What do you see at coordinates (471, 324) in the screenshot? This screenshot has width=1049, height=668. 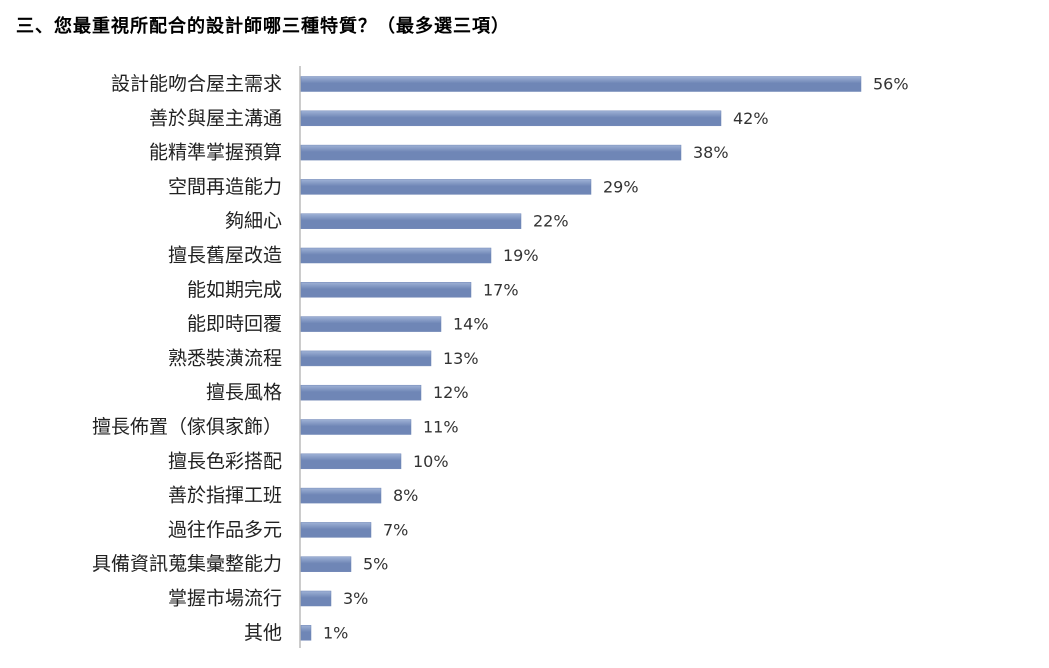 I see `value-label: 14%` at bounding box center [471, 324].